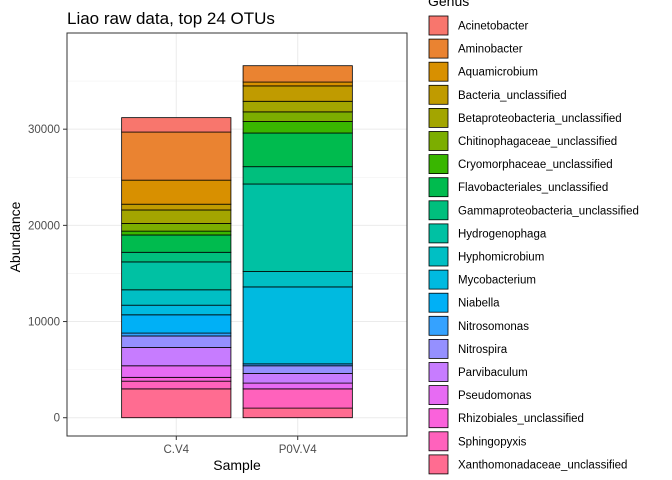  I want to click on legend-item: Bacteria_unclassified, so click(497, 95).